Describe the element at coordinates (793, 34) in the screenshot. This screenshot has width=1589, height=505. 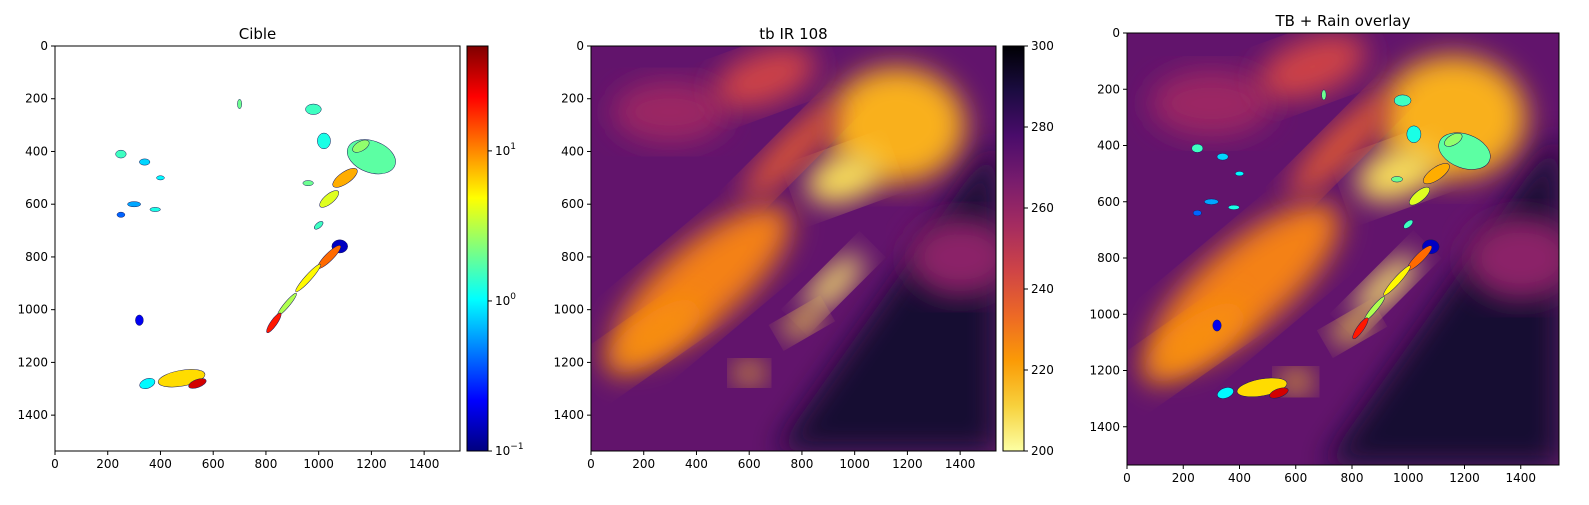
I see `panel-title: tb IR 108` at that location.